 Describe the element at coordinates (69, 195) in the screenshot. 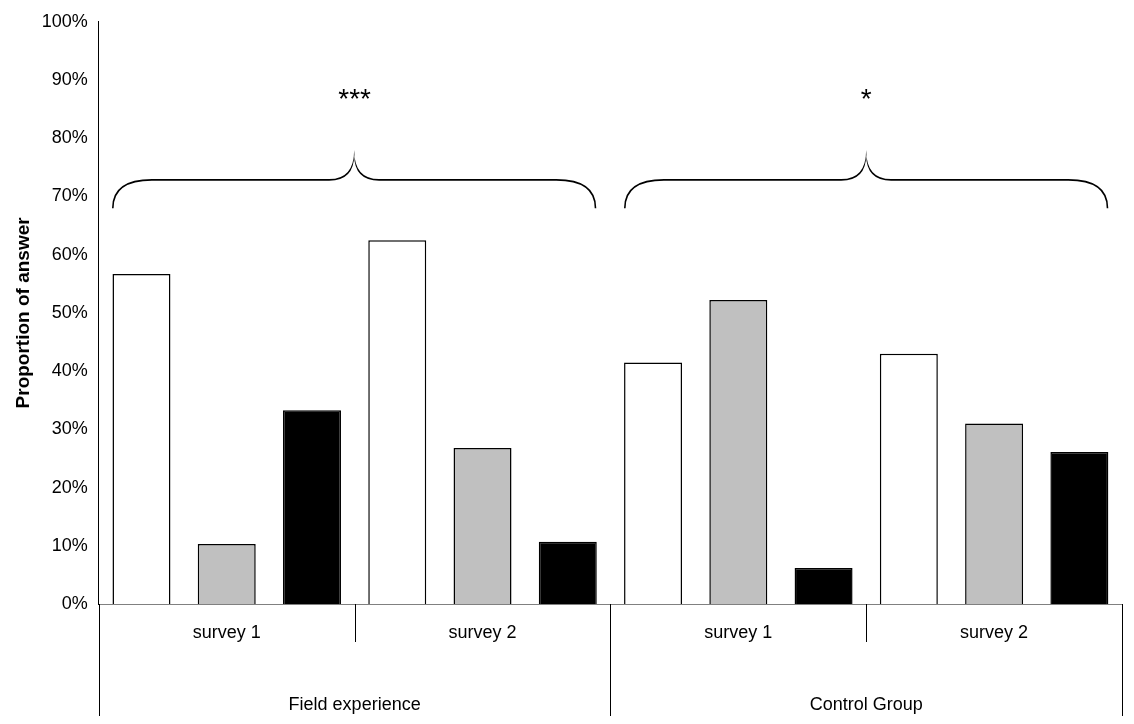

I see `y-tick-label: 70%` at that location.